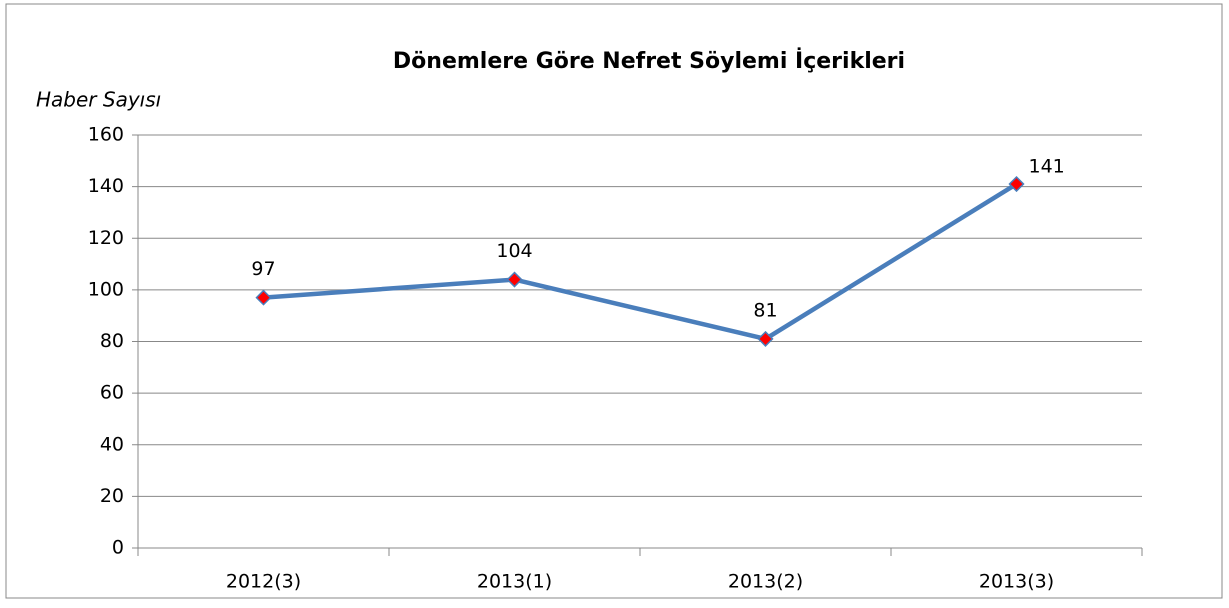 Image resolution: width=1229 pixels, height=608 pixels. I want to click on y-tick-label: 40, so click(112, 444).